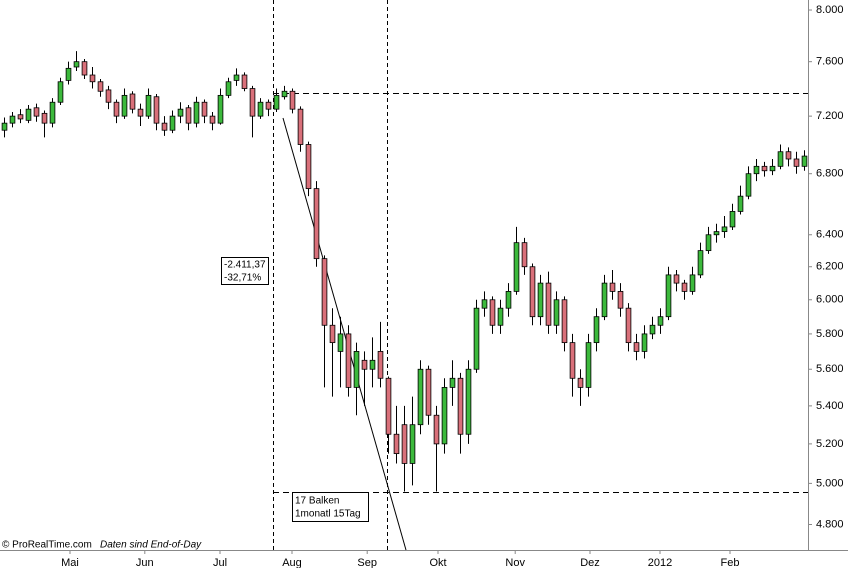  I want to click on y-tick-label: 7.200, so click(830, 116).